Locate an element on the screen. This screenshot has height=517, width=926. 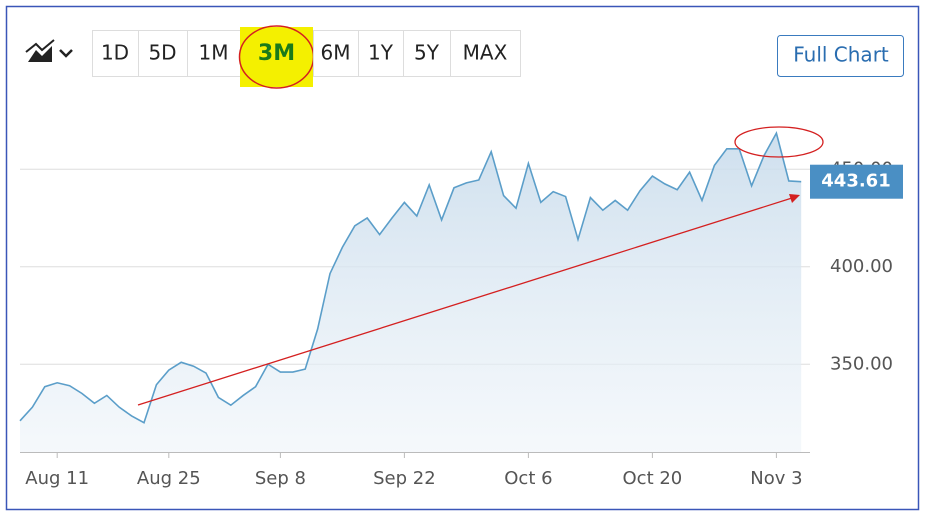
range-button: 6M is located at coordinates (336, 53).